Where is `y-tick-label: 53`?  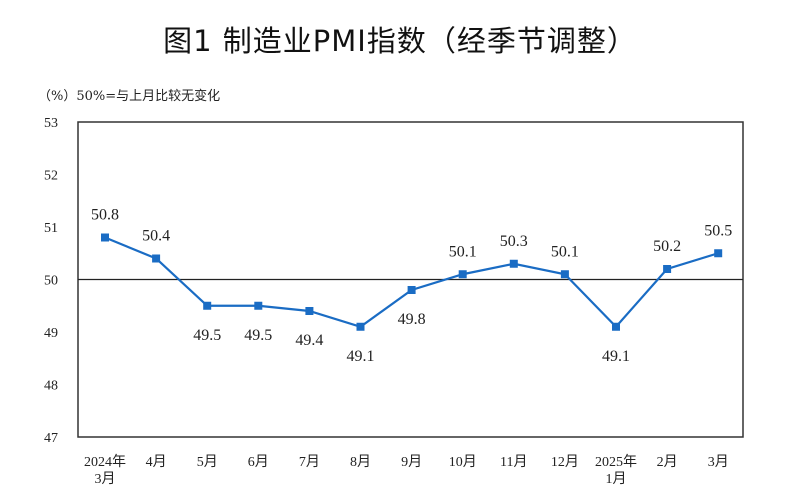 y-tick-label: 53 is located at coordinates (51, 123).